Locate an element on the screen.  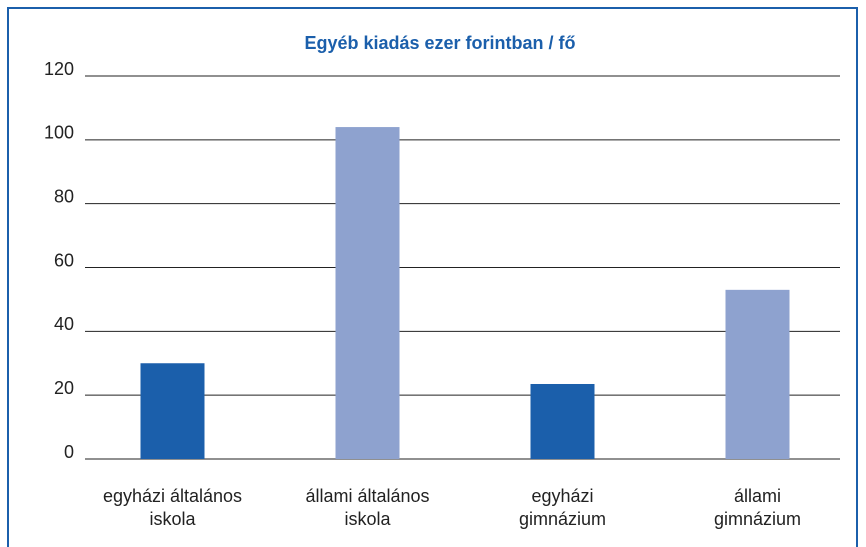
y-tick-label: 0 is located at coordinates (69, 452).